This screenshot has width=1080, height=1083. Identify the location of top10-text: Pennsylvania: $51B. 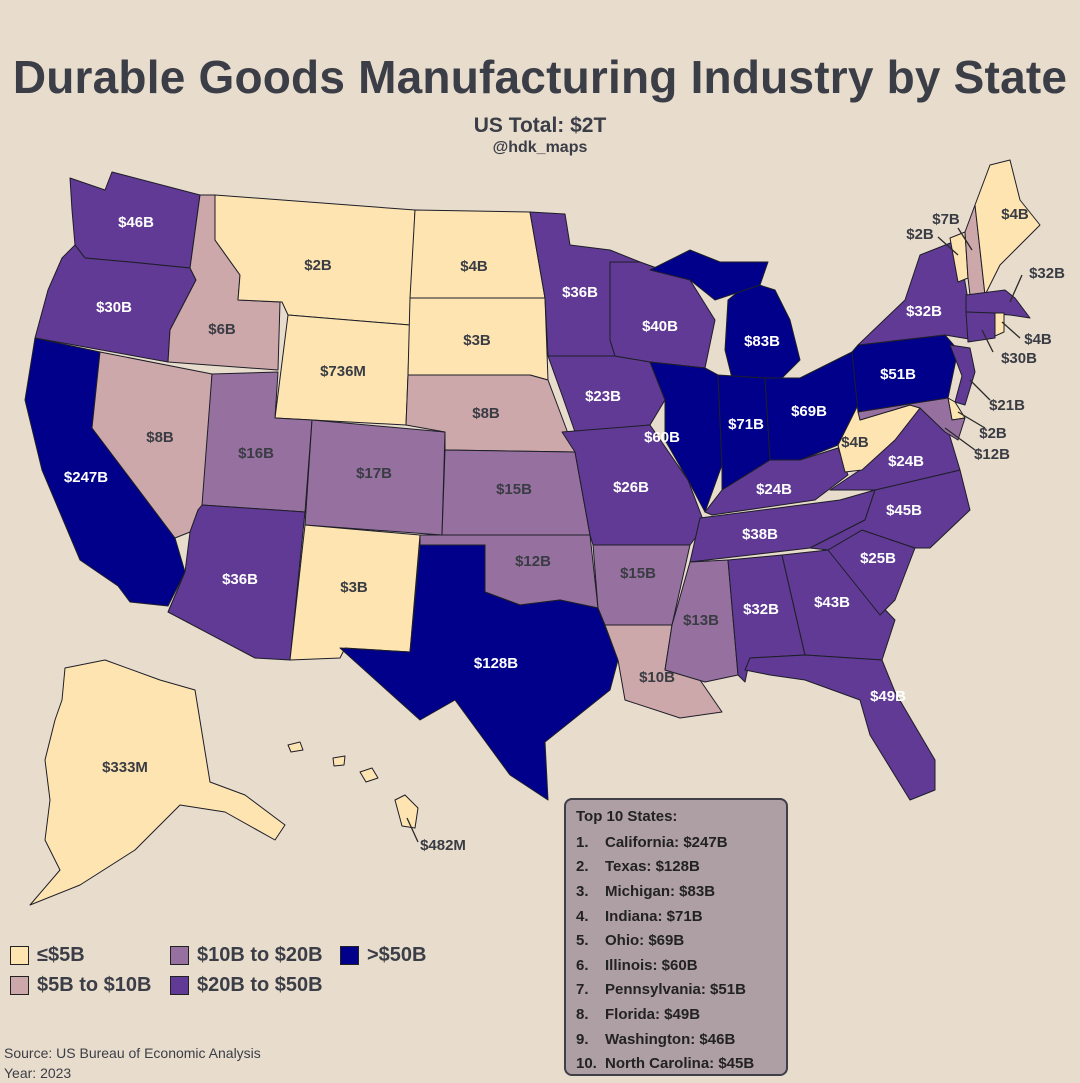
(675, 990).